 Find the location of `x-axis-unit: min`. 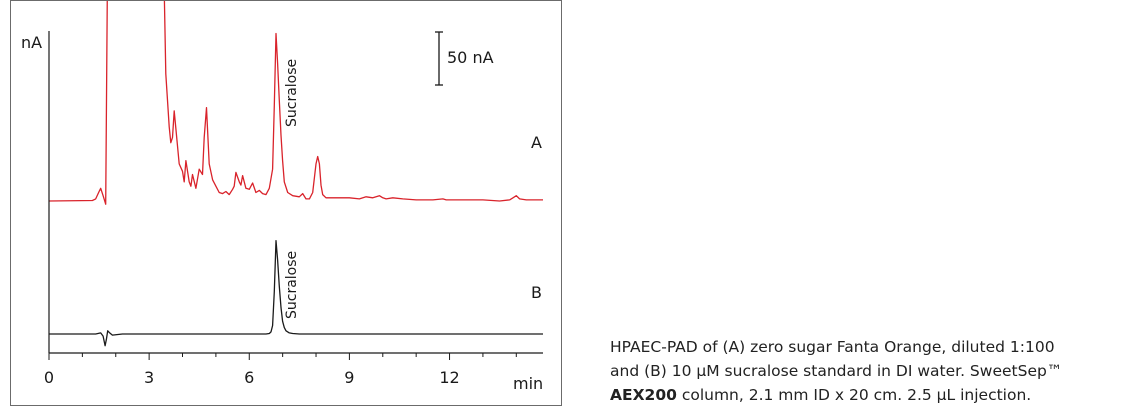

x-axis-unit: min is located at coordinates (528, 383).